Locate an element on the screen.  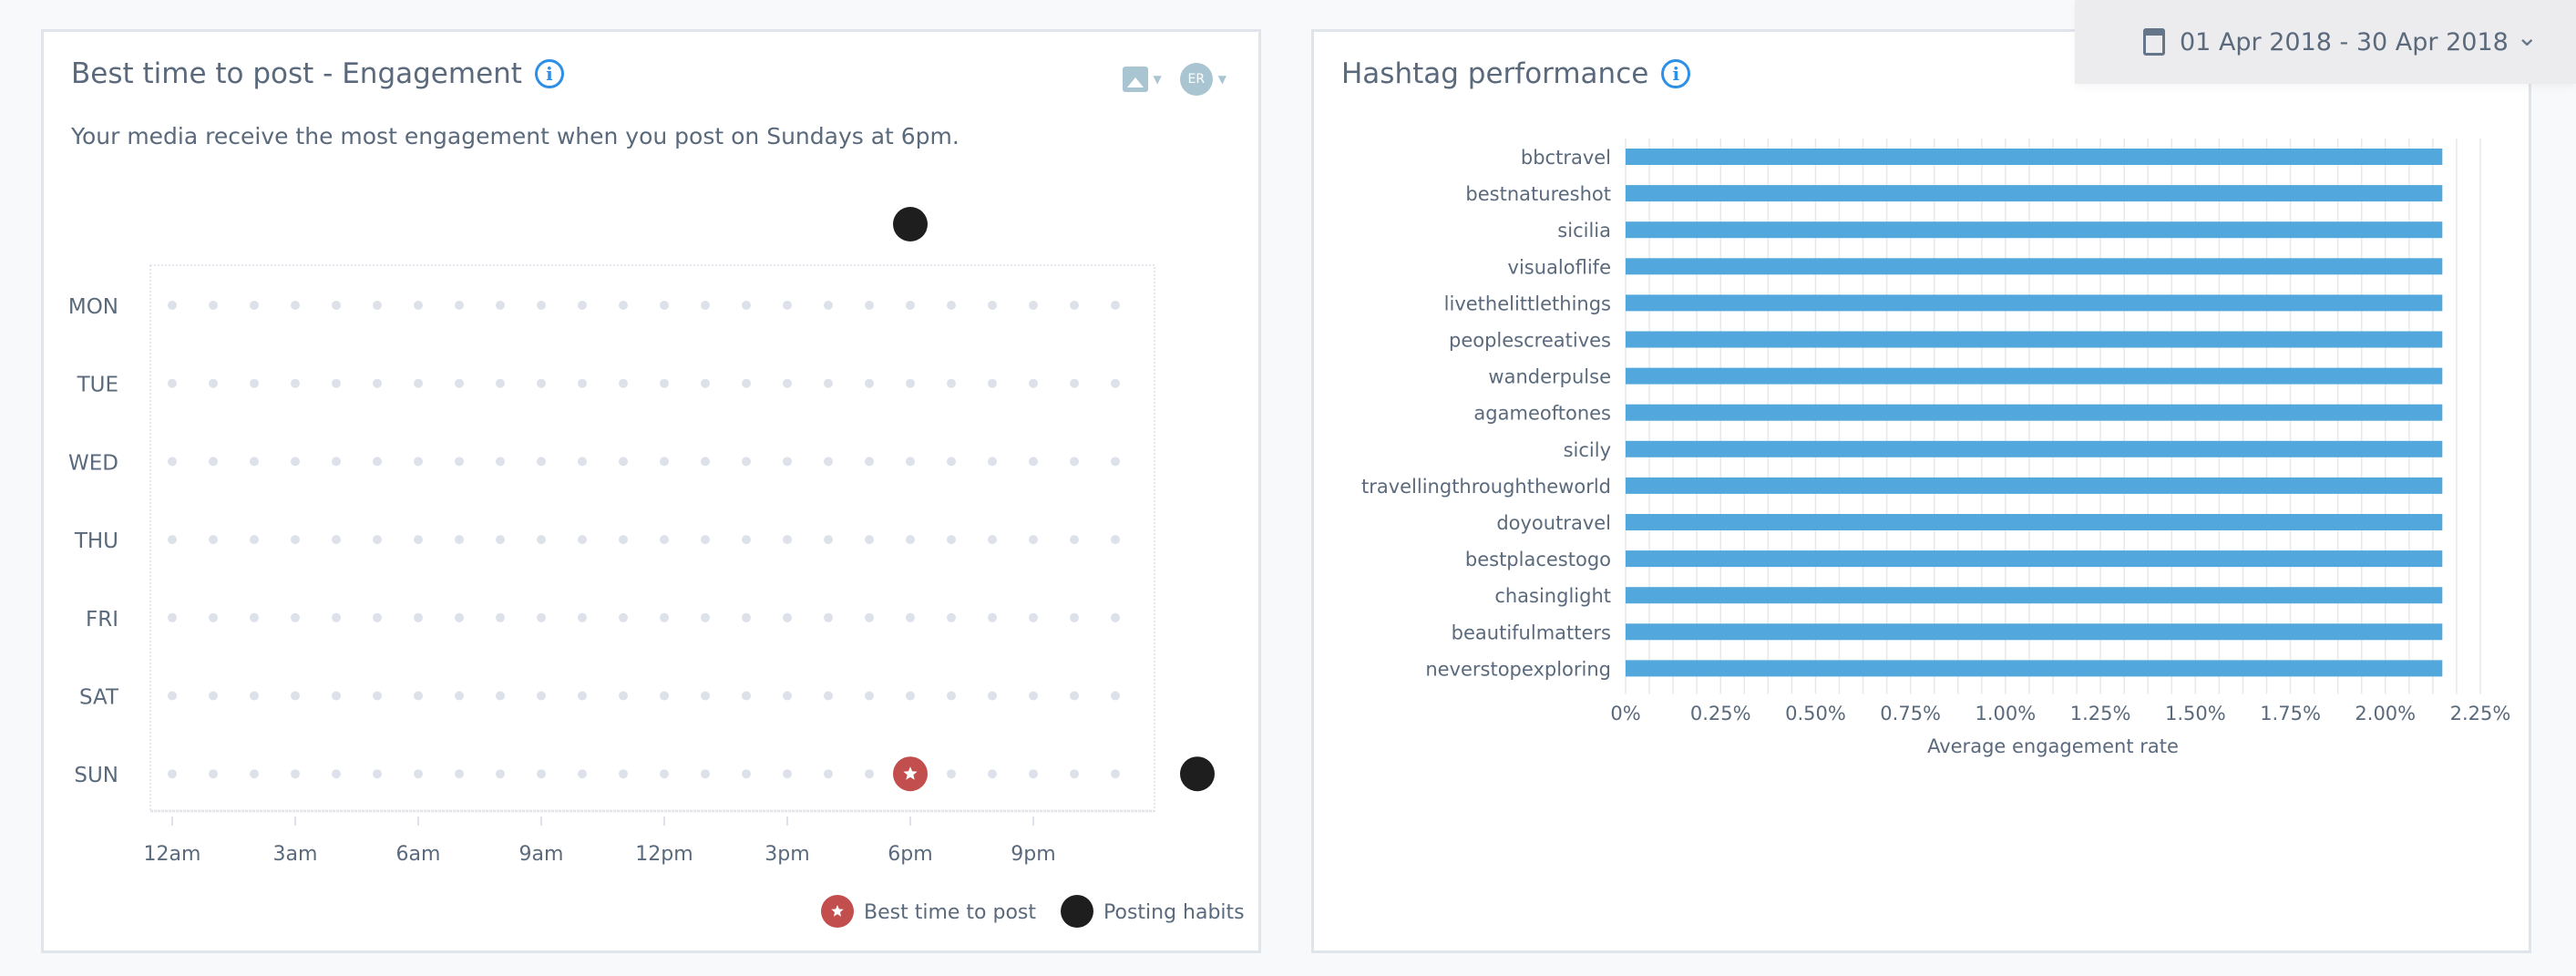
row-label-wed: WED is located at coordinates (93, 463).